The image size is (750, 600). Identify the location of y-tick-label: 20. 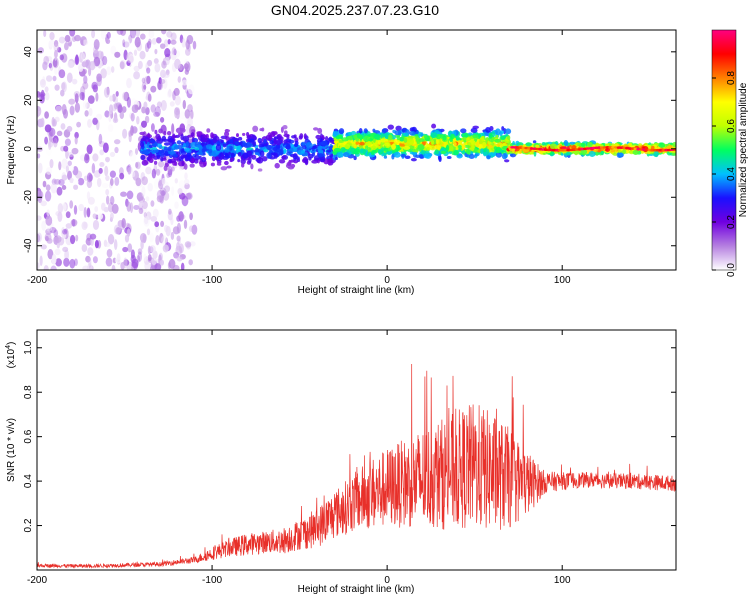
(28, 100).